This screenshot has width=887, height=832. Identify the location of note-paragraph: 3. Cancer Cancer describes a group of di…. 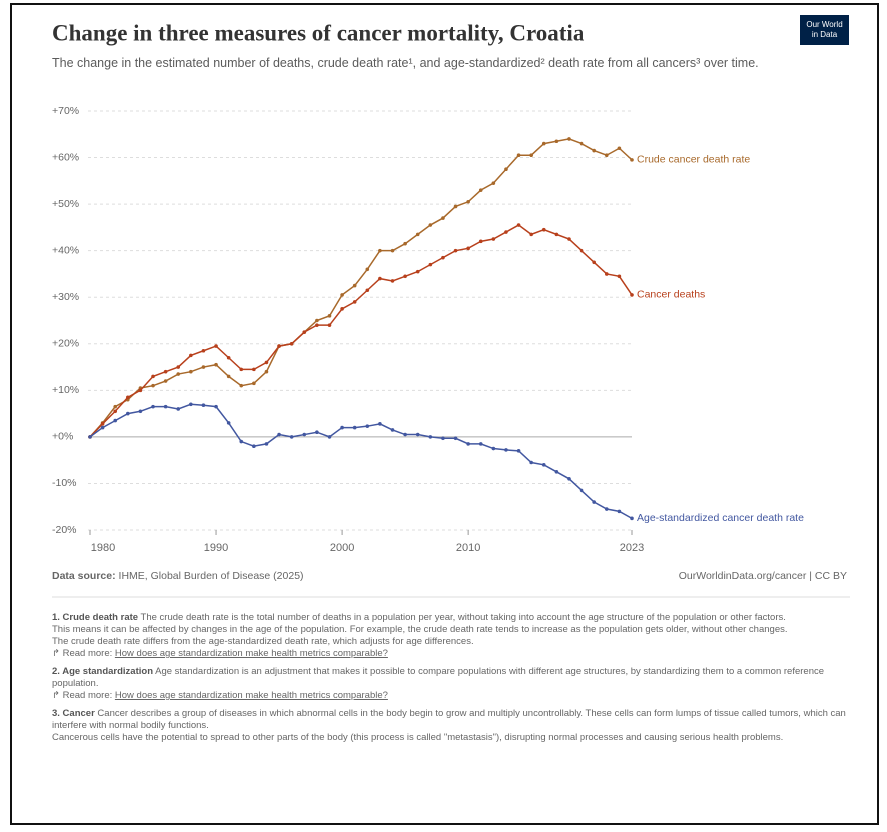
(452, 720).